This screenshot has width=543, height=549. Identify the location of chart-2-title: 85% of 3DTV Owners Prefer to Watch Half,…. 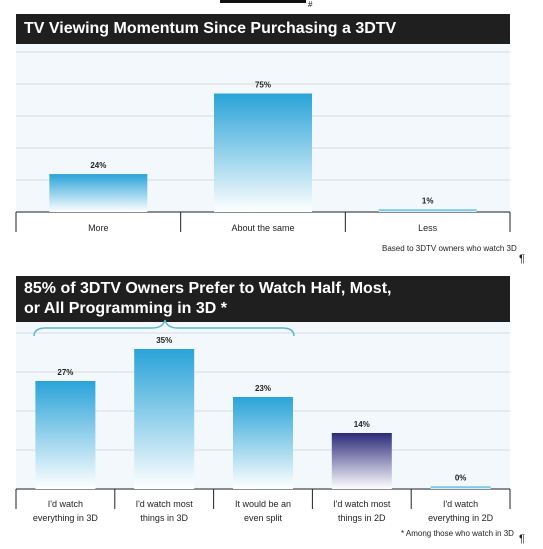
(263, 299).